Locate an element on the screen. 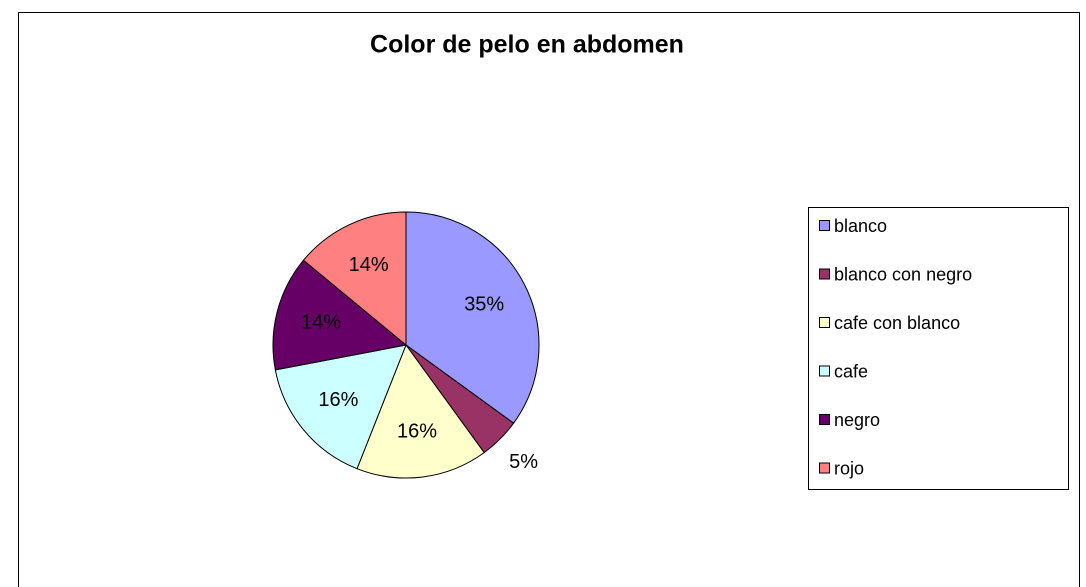 The width and height of the screenshot is (1086, 587). legend-label: blanco is located at coordinates (860, 226).